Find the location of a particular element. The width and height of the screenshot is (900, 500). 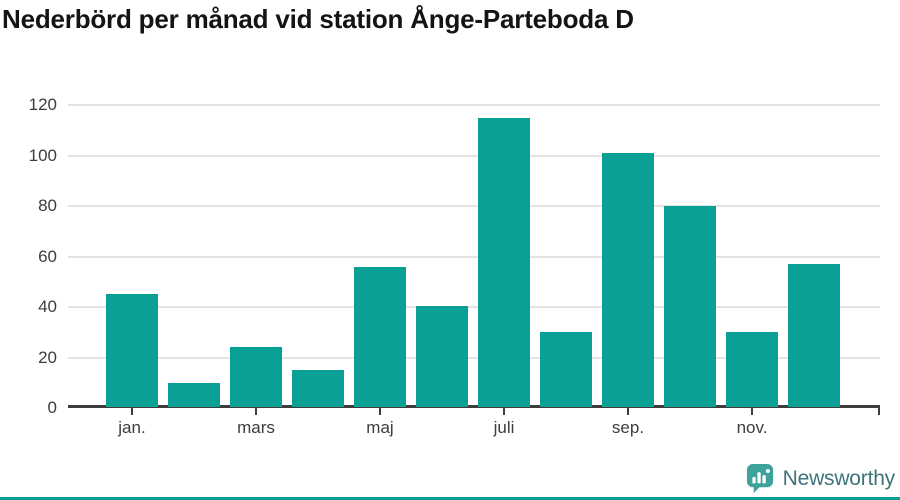

bar-april is located at coordinates (318, 388).